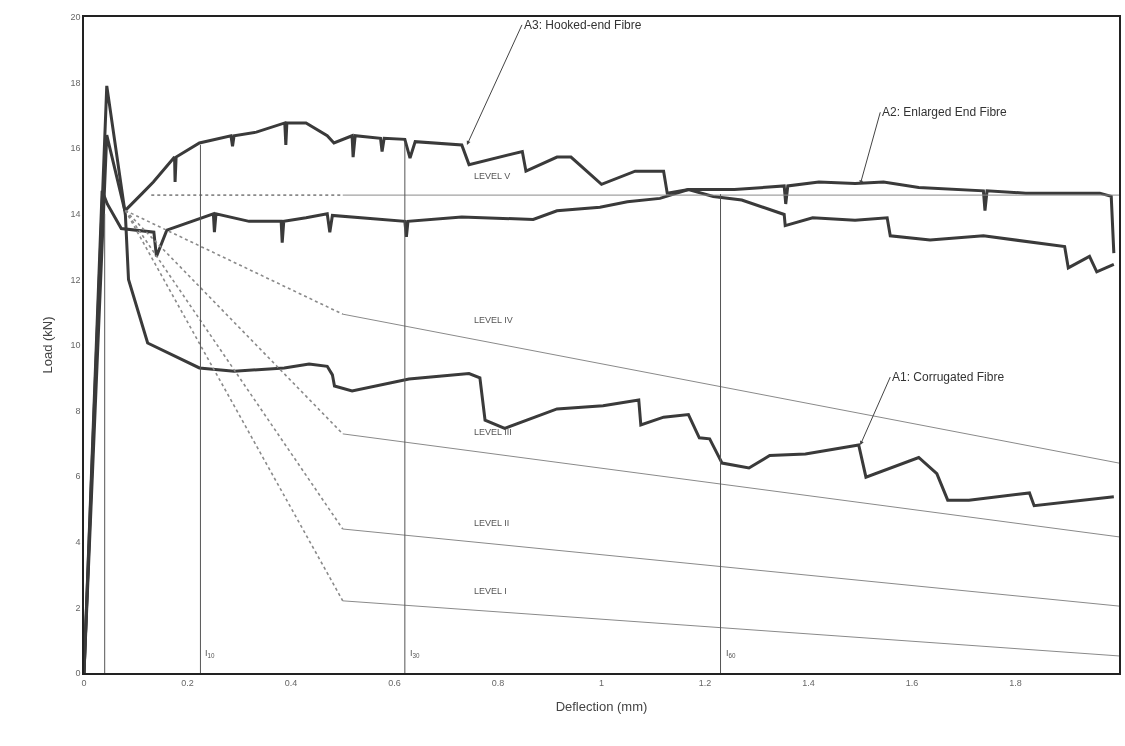 The height and width of the screenshot is (746, 1125). Describe the element at coordinates (490, 591) in the screenshot. I see `annotation: LEVEL I` at that location.